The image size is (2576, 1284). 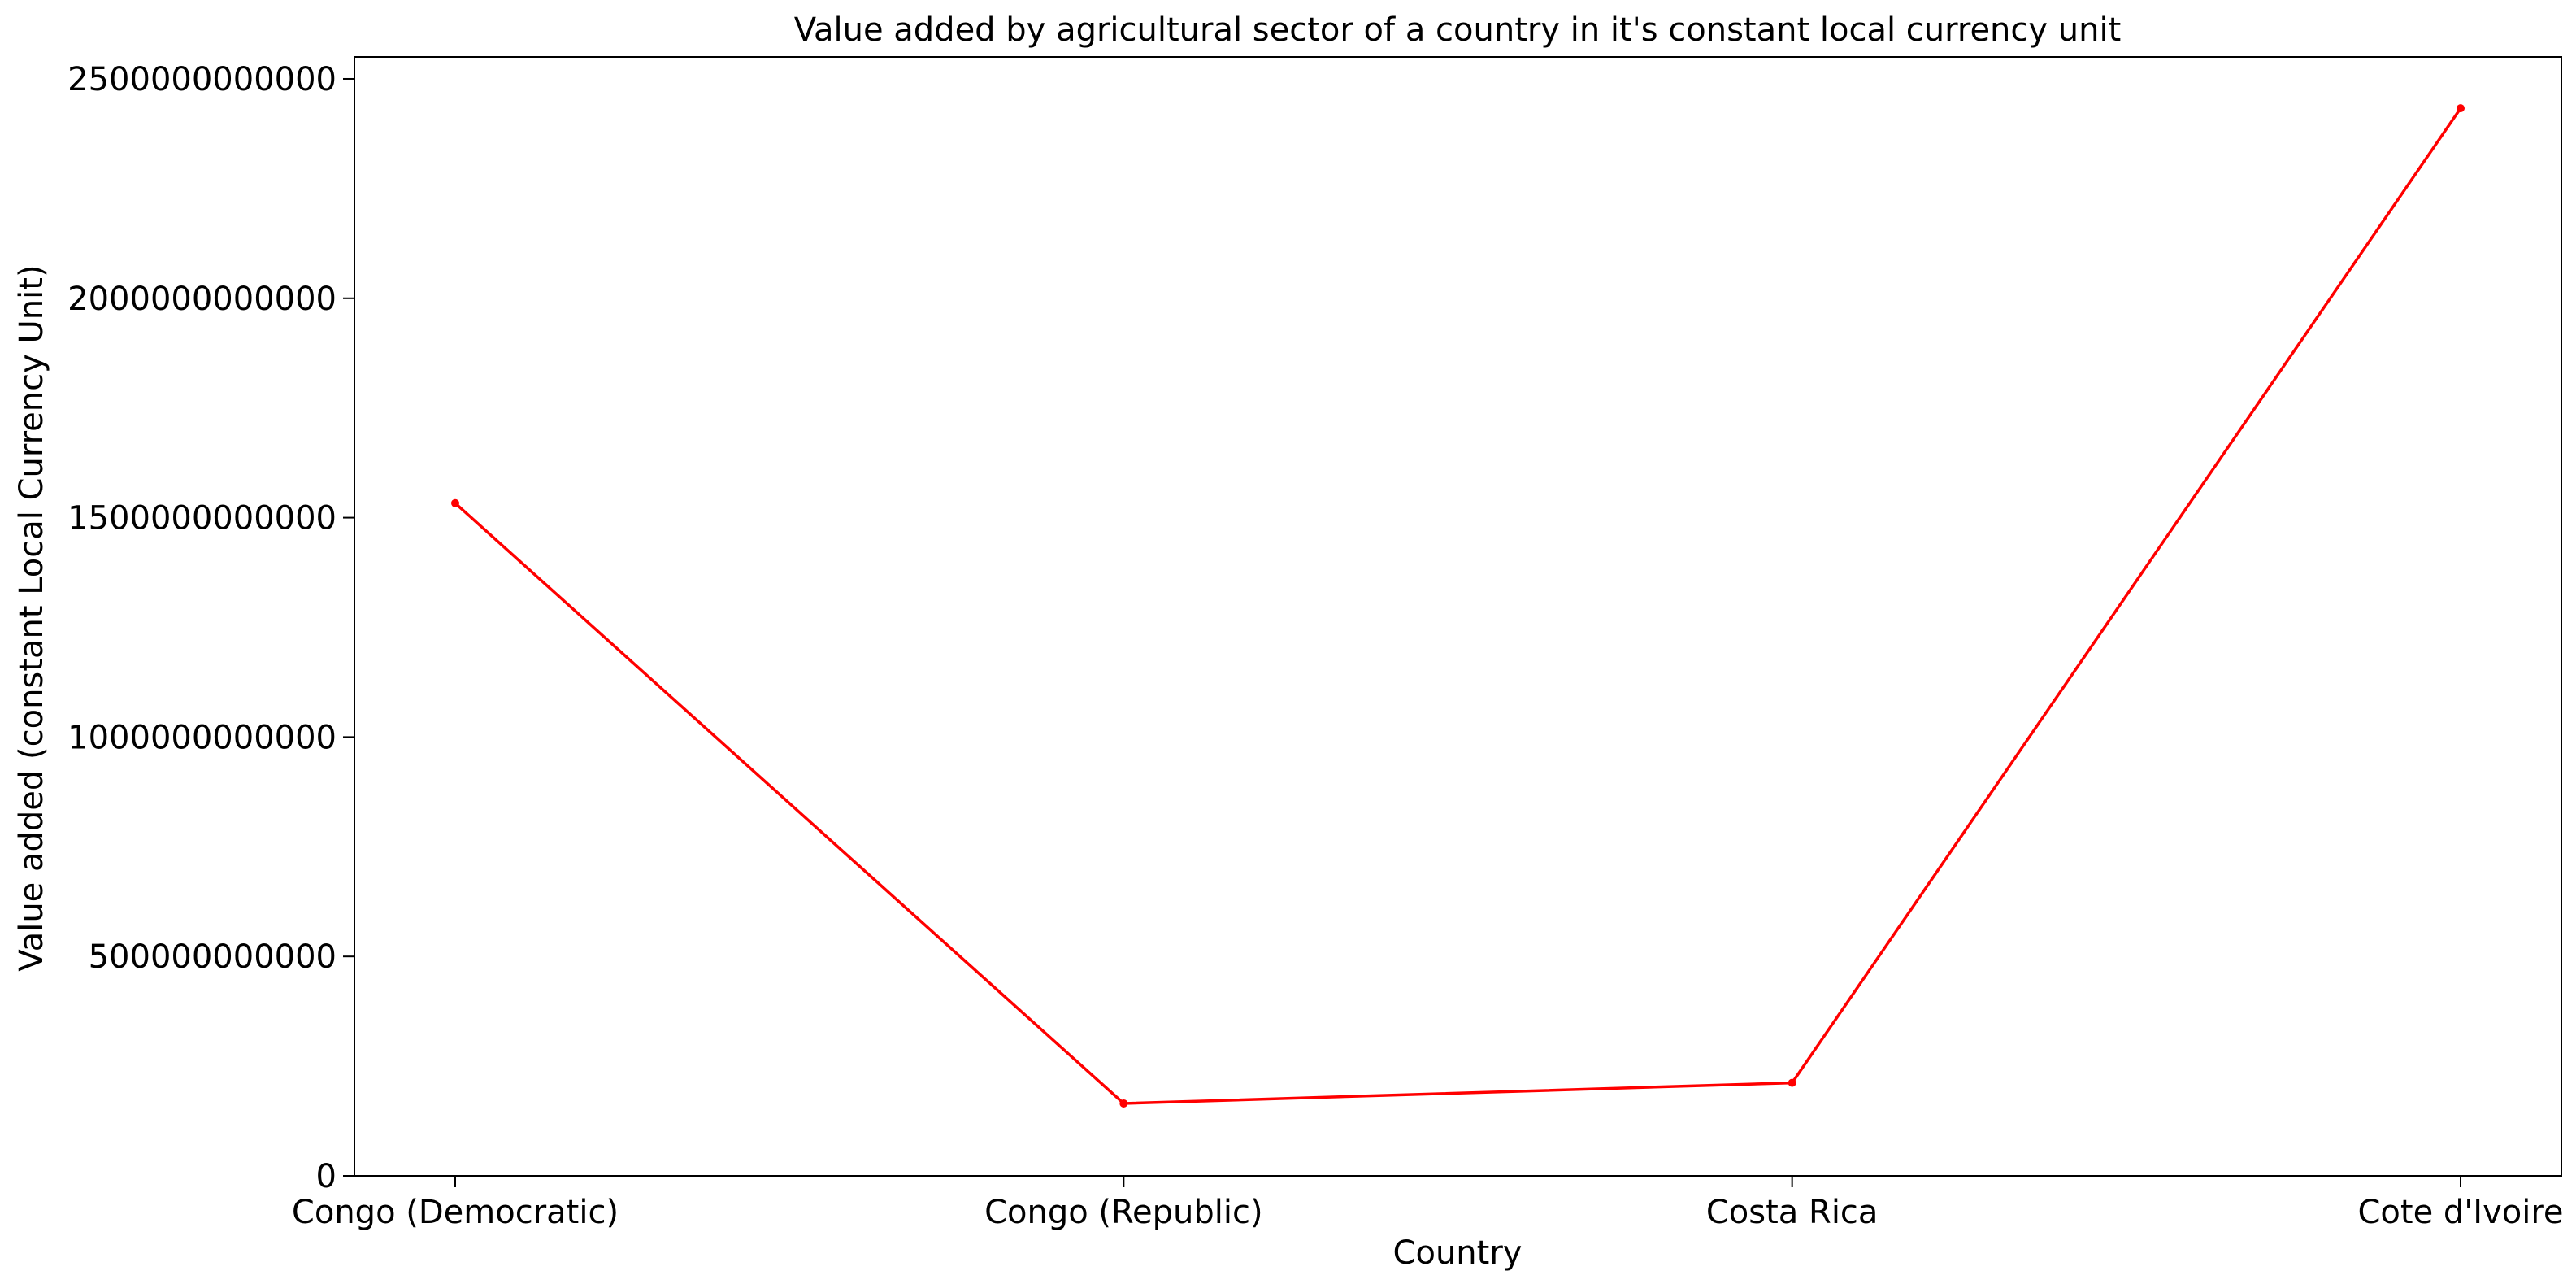 I want to click on y-tick-label: 1500000000000, so click(x=202, y=519).